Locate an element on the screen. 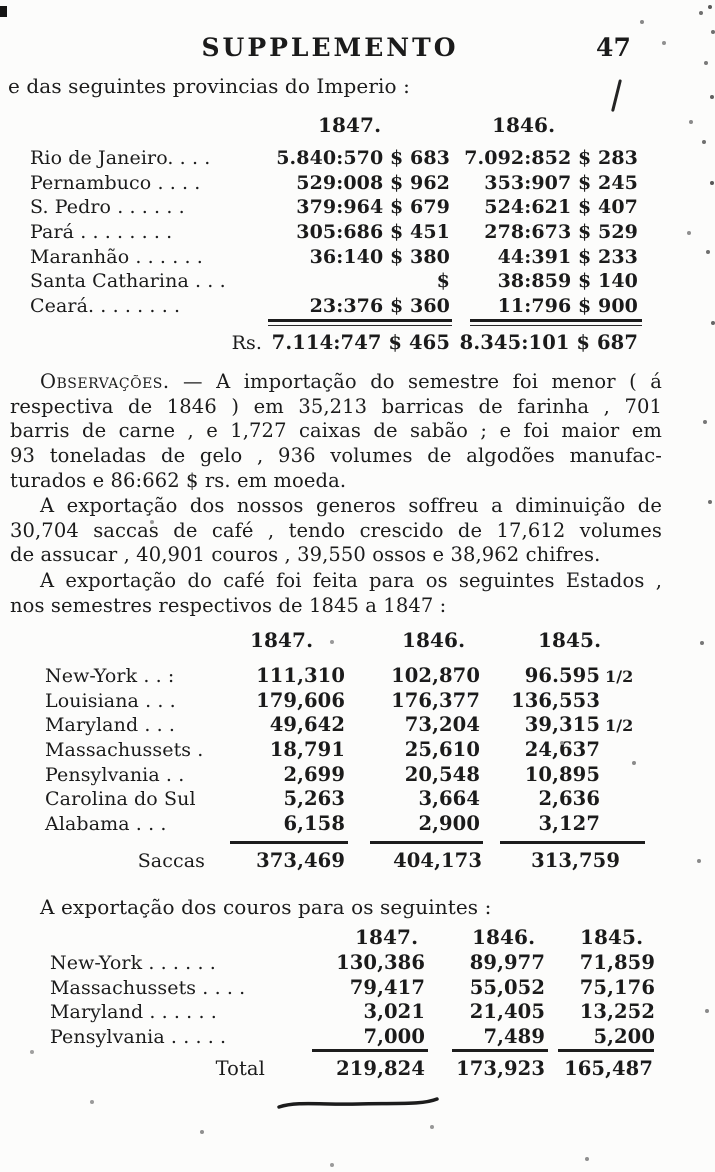 The height and width of the screenshot is (1172, 715). value-1846: 38:859 $ 140 is located at coordinates (567, 281).